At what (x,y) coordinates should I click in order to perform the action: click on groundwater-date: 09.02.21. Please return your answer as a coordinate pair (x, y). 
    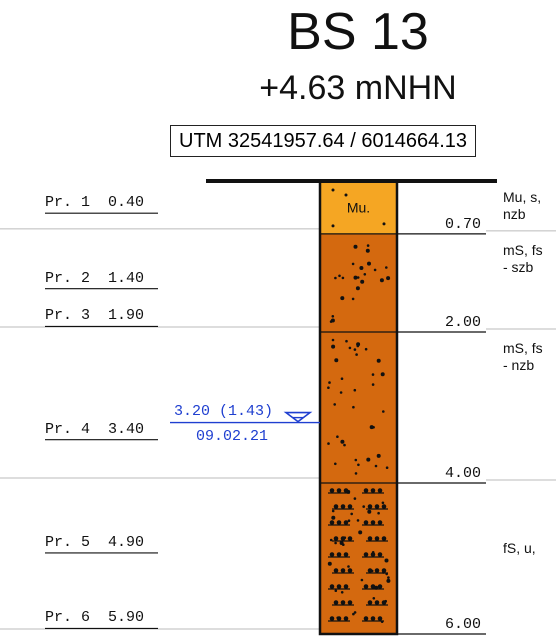
    Looking at the image, I should click on (232, 436).